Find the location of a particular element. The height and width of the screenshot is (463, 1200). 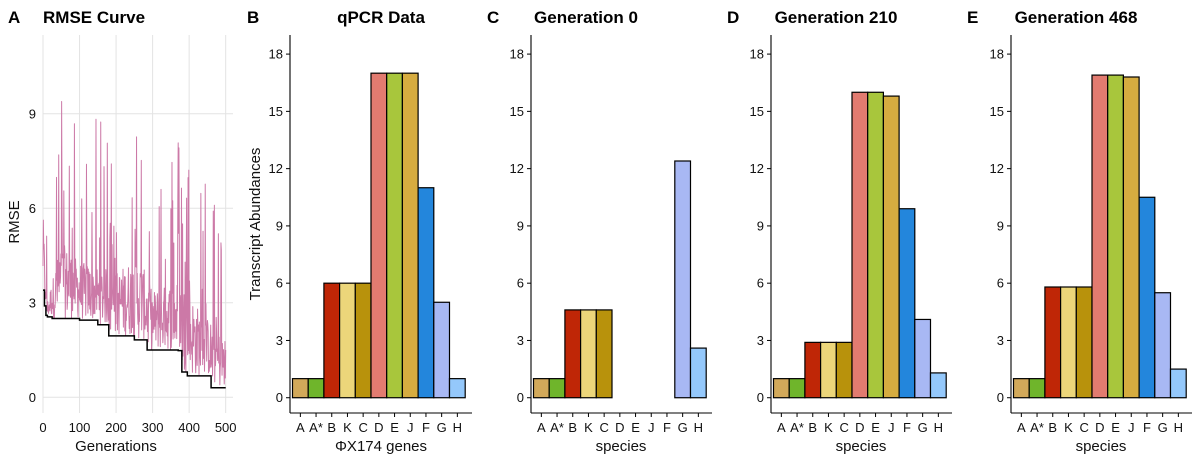

panel-c-x-tick-label: A is located at coordinates (541, 427).